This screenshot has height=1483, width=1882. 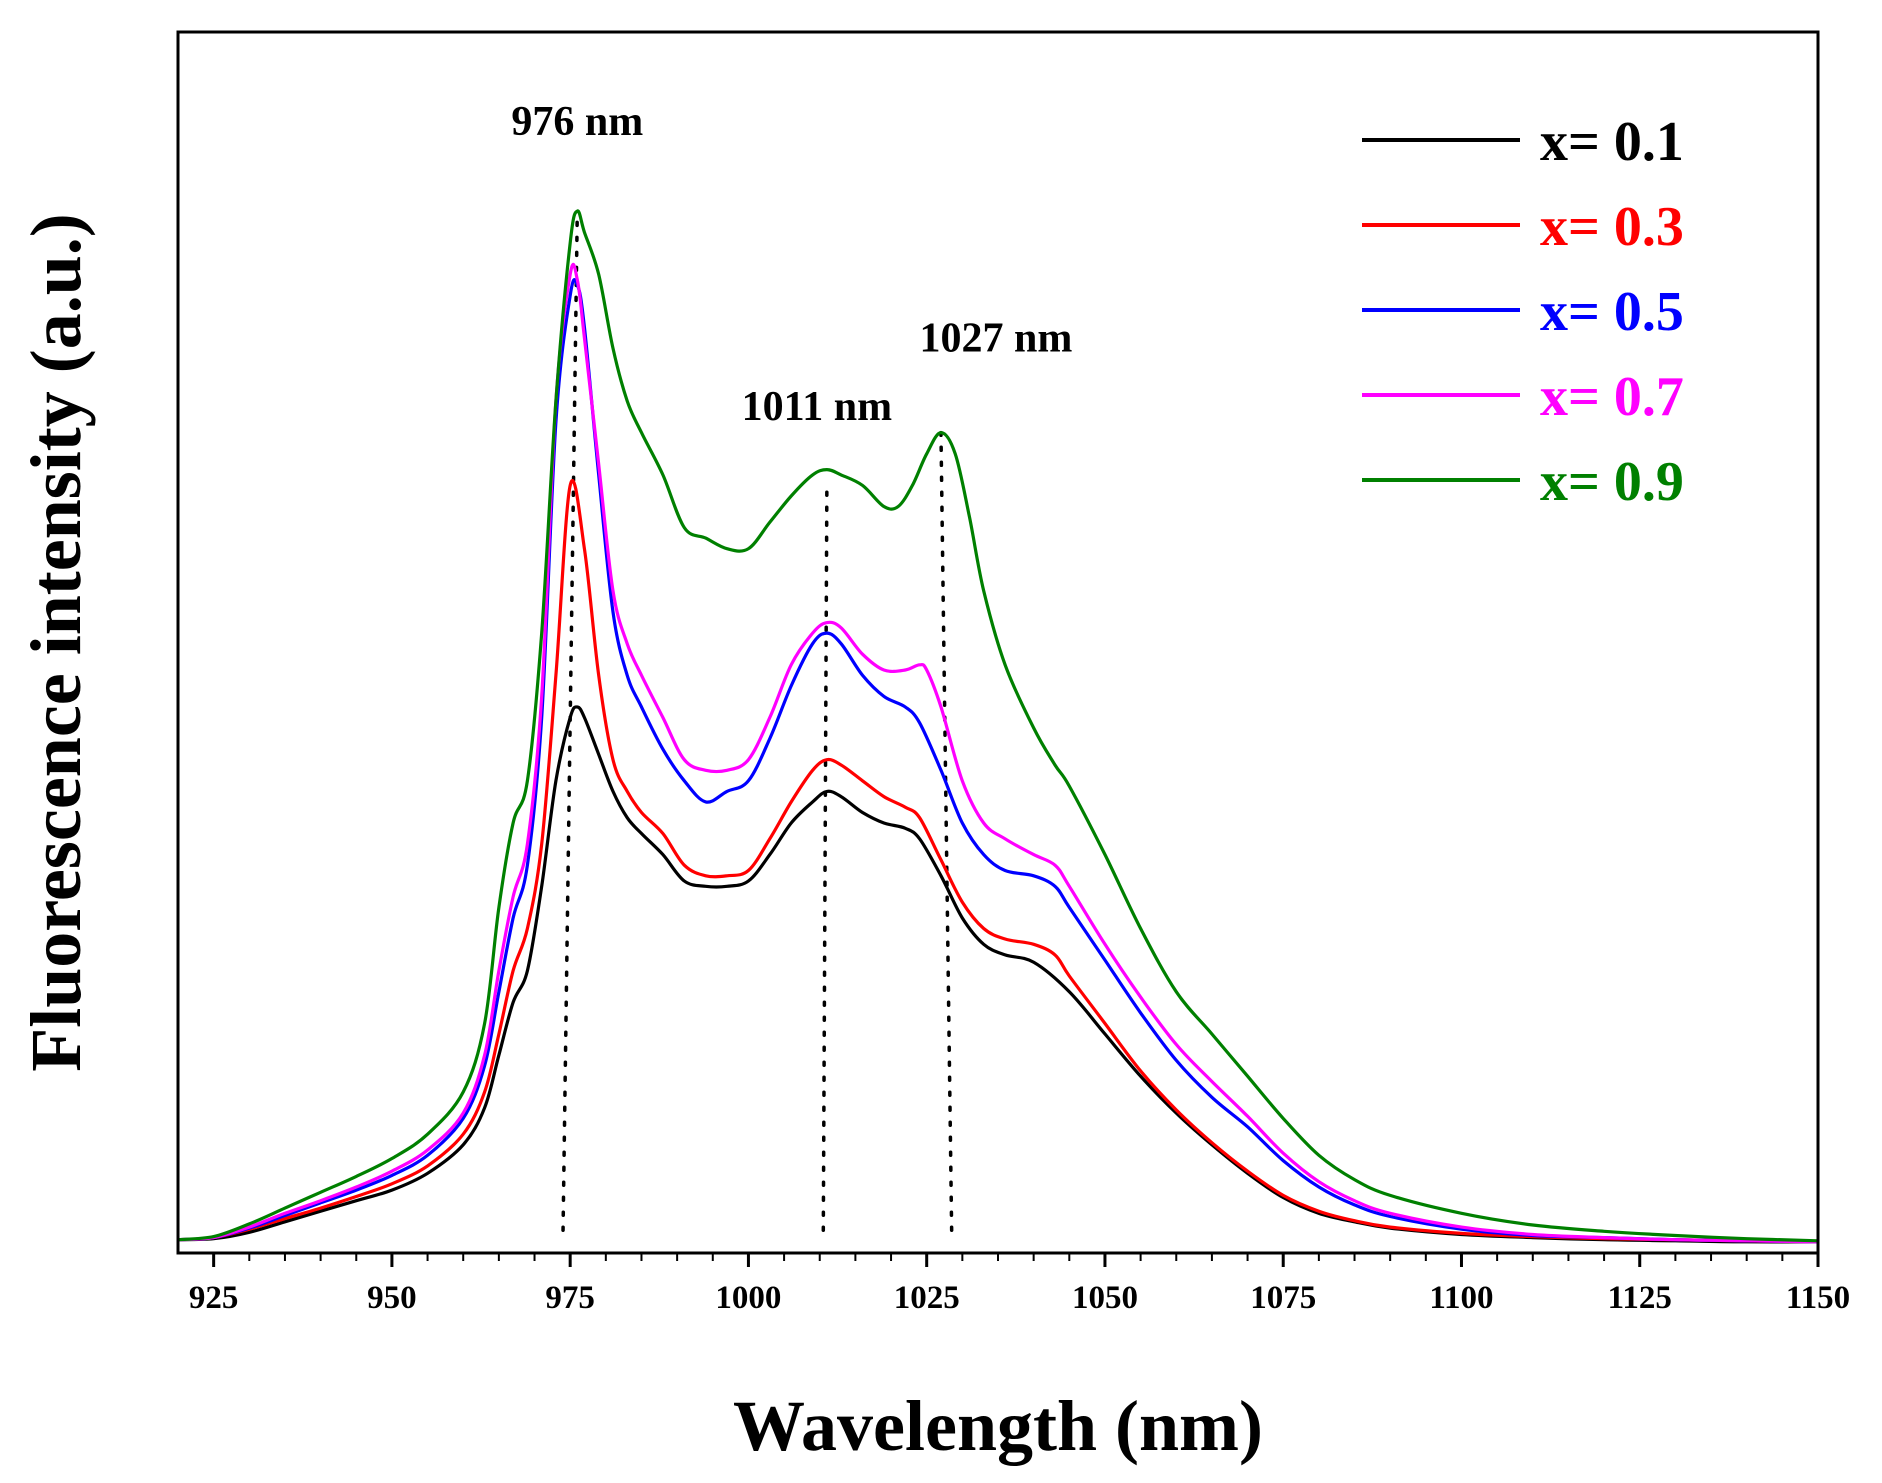 What do you see at coordinates (1461, 1298) in the screenshot?
I see `x-tick-label-1100: 1100` at bounding box center [1461, 1298].